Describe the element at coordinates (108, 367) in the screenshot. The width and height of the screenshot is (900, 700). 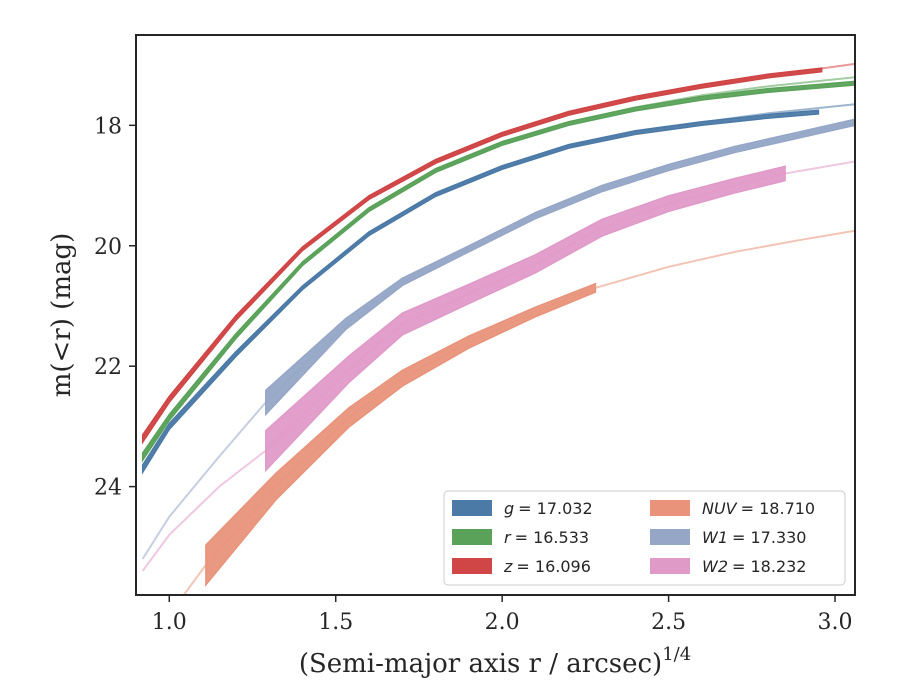
I see `y-tick-label: 22` at that location.